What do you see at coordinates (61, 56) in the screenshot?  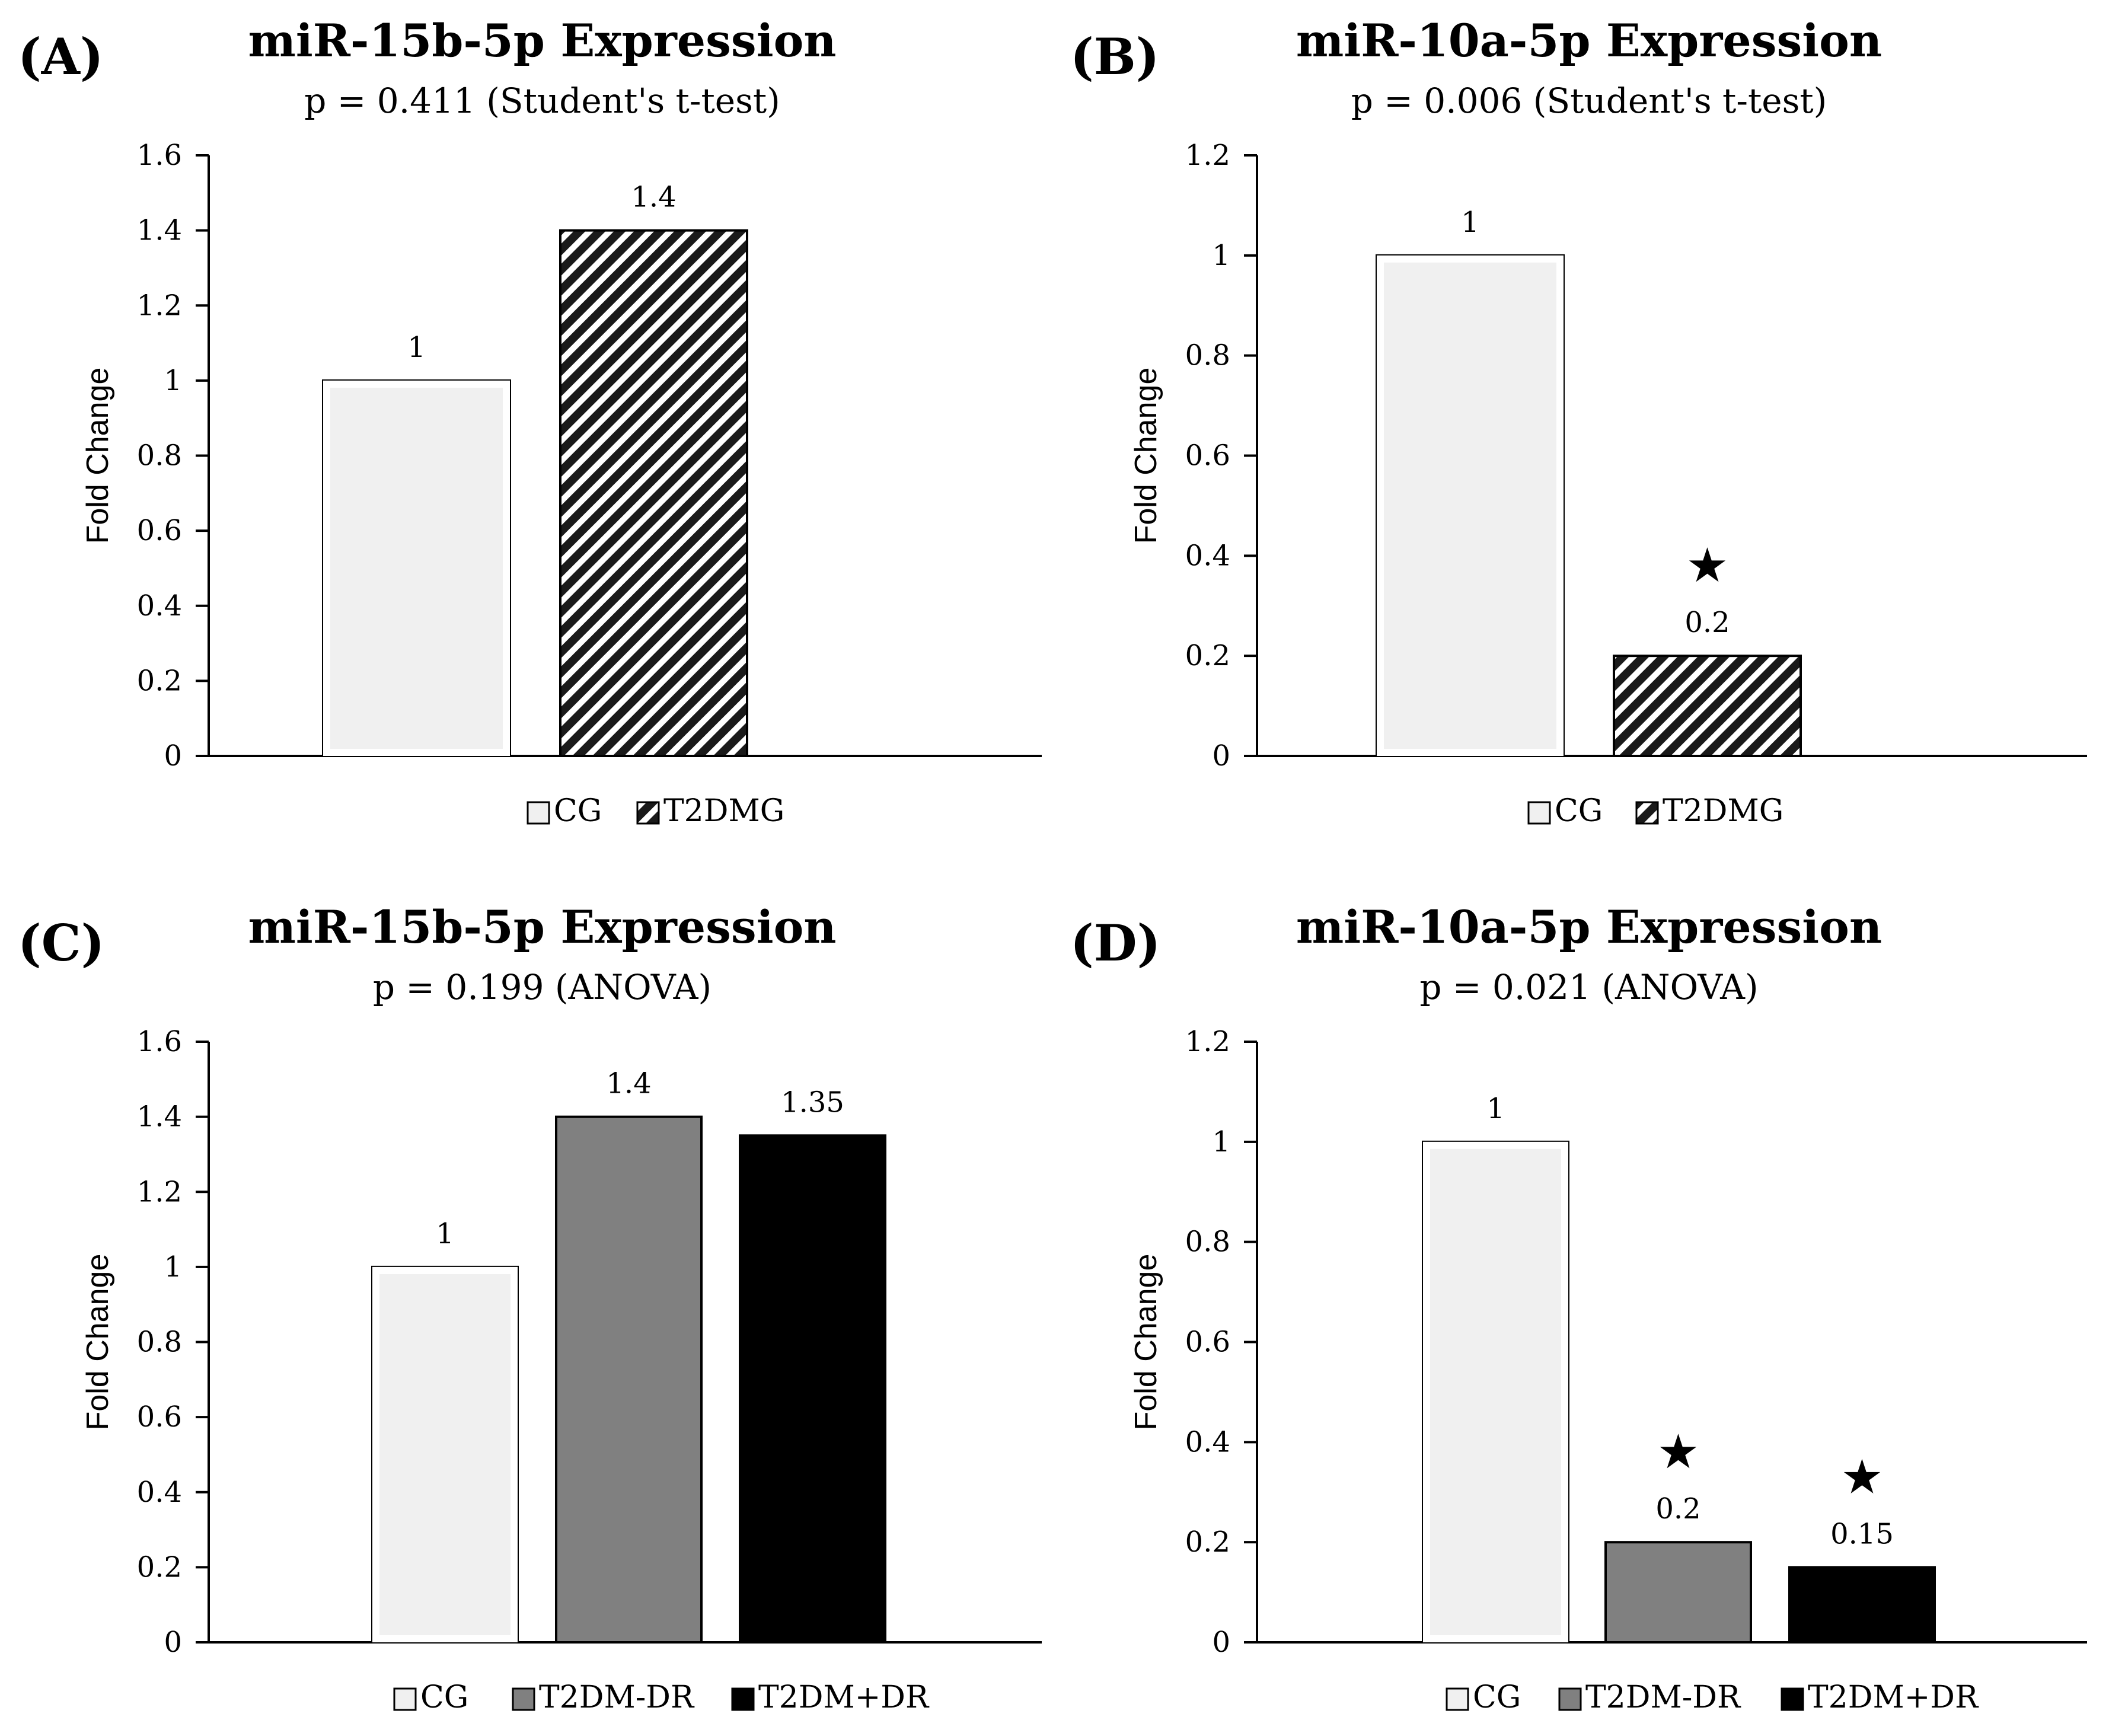 I see `panel-label: (A)` at bounding box center [61, 56].